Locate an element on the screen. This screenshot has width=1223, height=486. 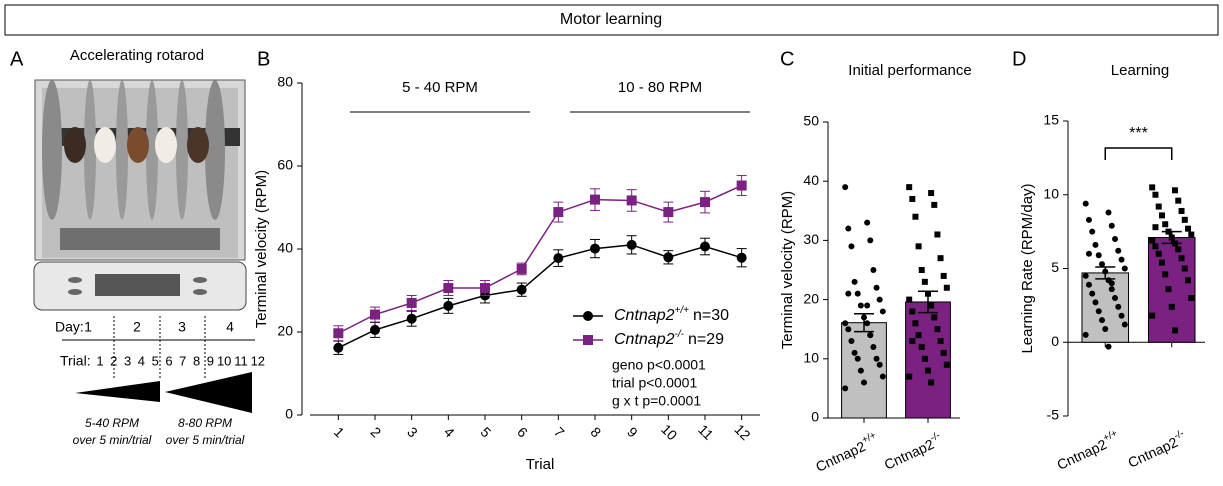
trial-number: 1 is located at coordinates (99, 360).